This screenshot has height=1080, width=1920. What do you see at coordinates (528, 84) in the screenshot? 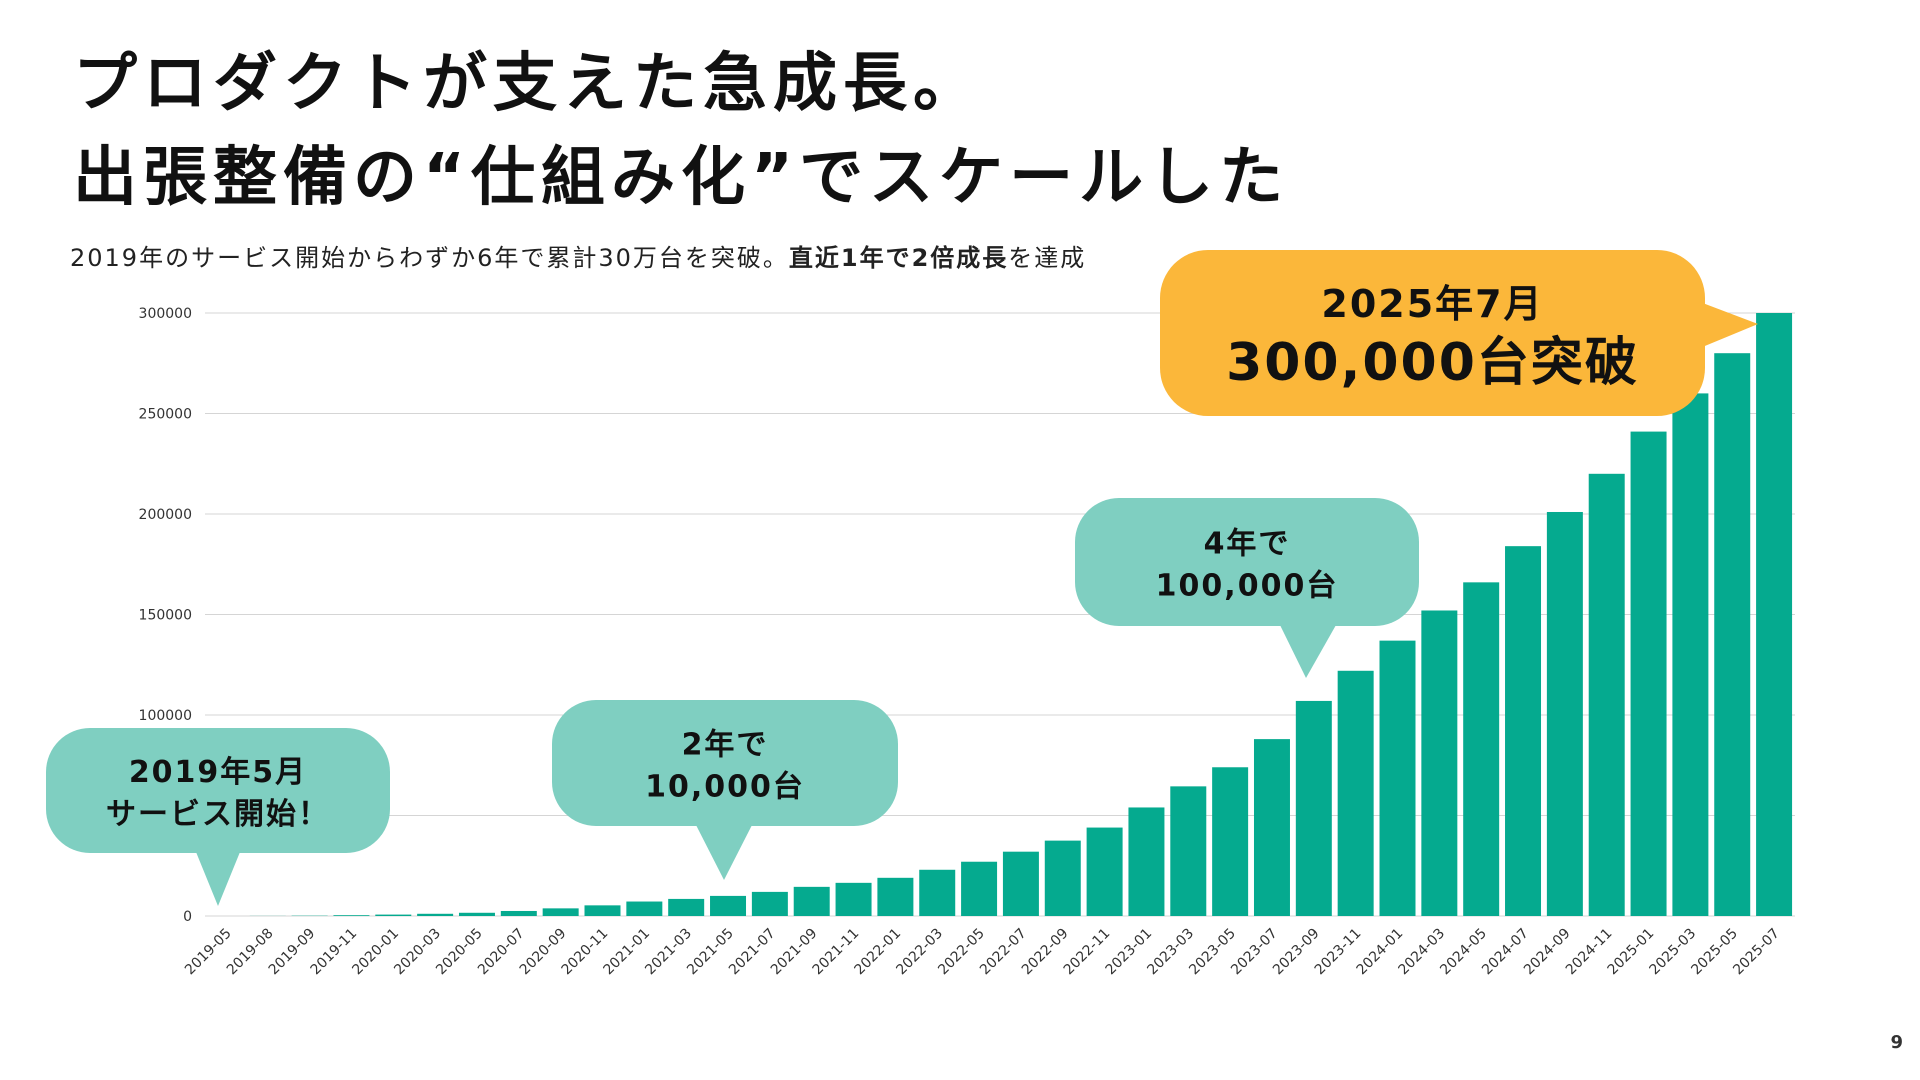
I see `slide-title-line-1: プロダクトが支えた急成長。` at bounding box center [528, 84].